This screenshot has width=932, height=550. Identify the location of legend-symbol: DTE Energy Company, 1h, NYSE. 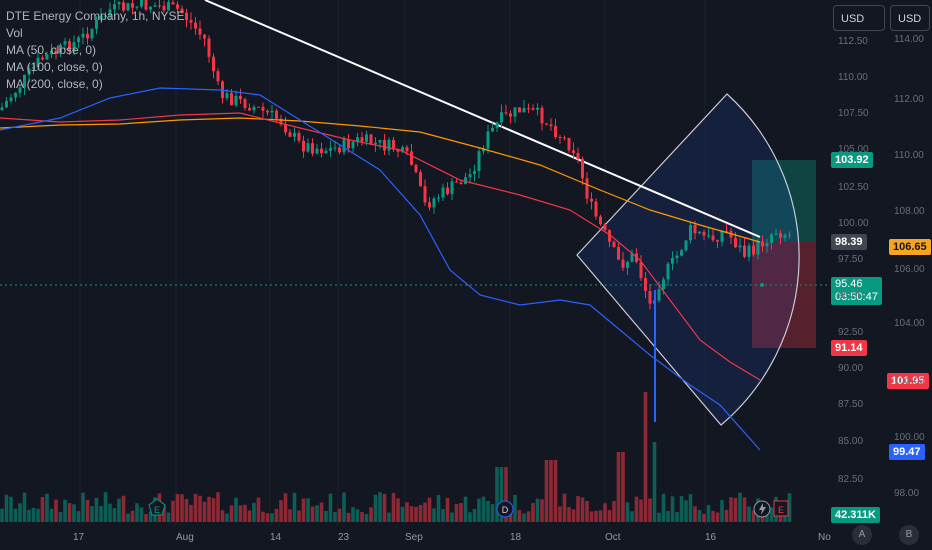
(95, 16).